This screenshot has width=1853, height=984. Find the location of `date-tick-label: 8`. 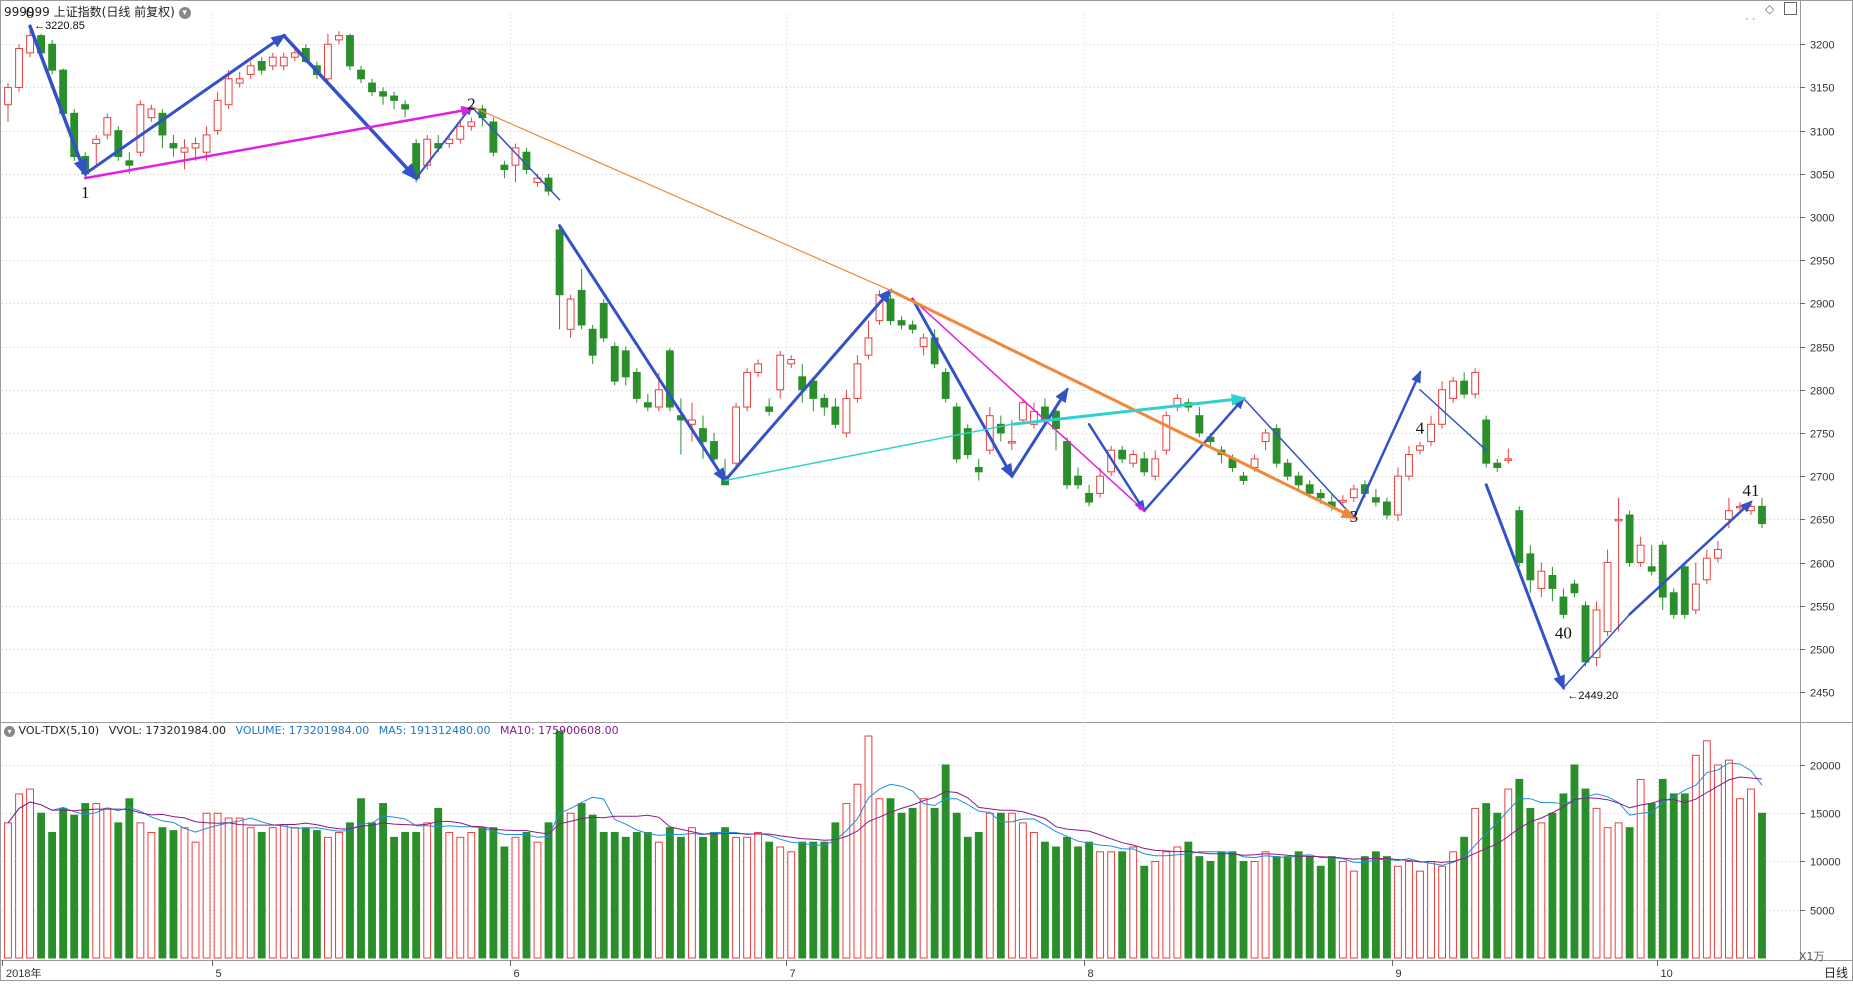

date-tick-label: 8 is located at coordinates (1091, 974).